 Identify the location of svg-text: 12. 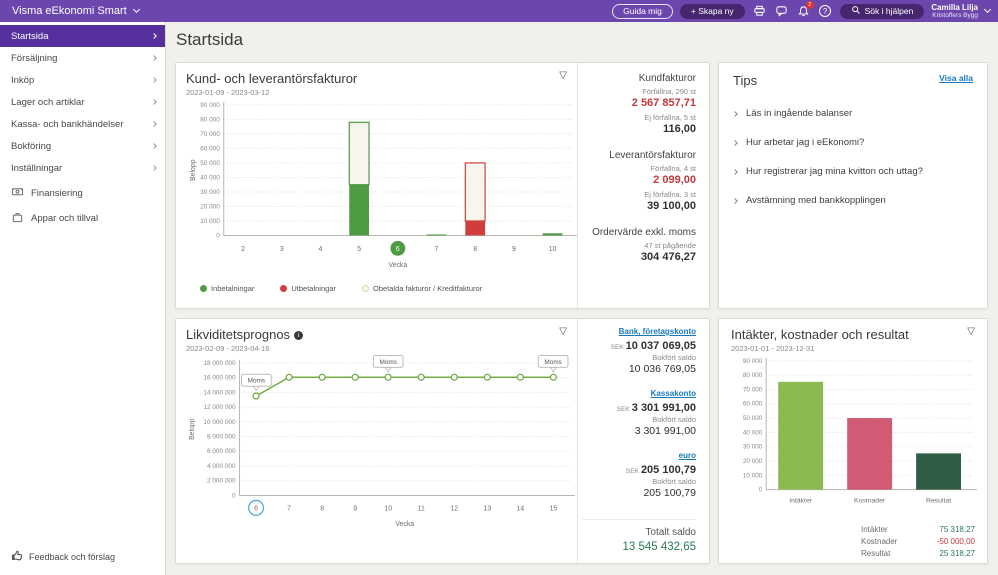
(454, 508).